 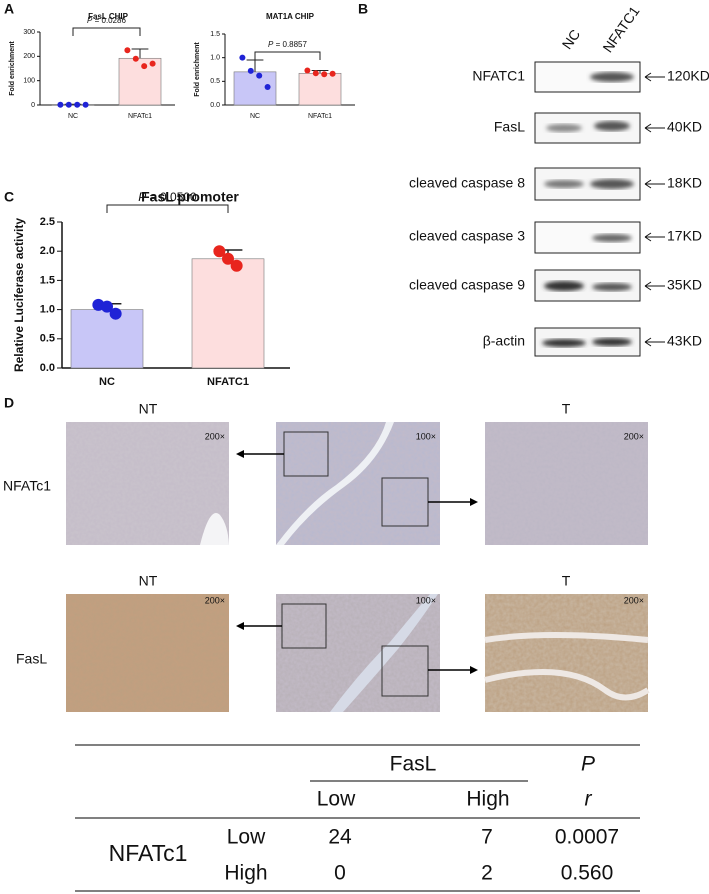 What do you see at coordinates (413, 764) in the screenshot?
I see `column-group: FasL` at bounding box center [413, 764].